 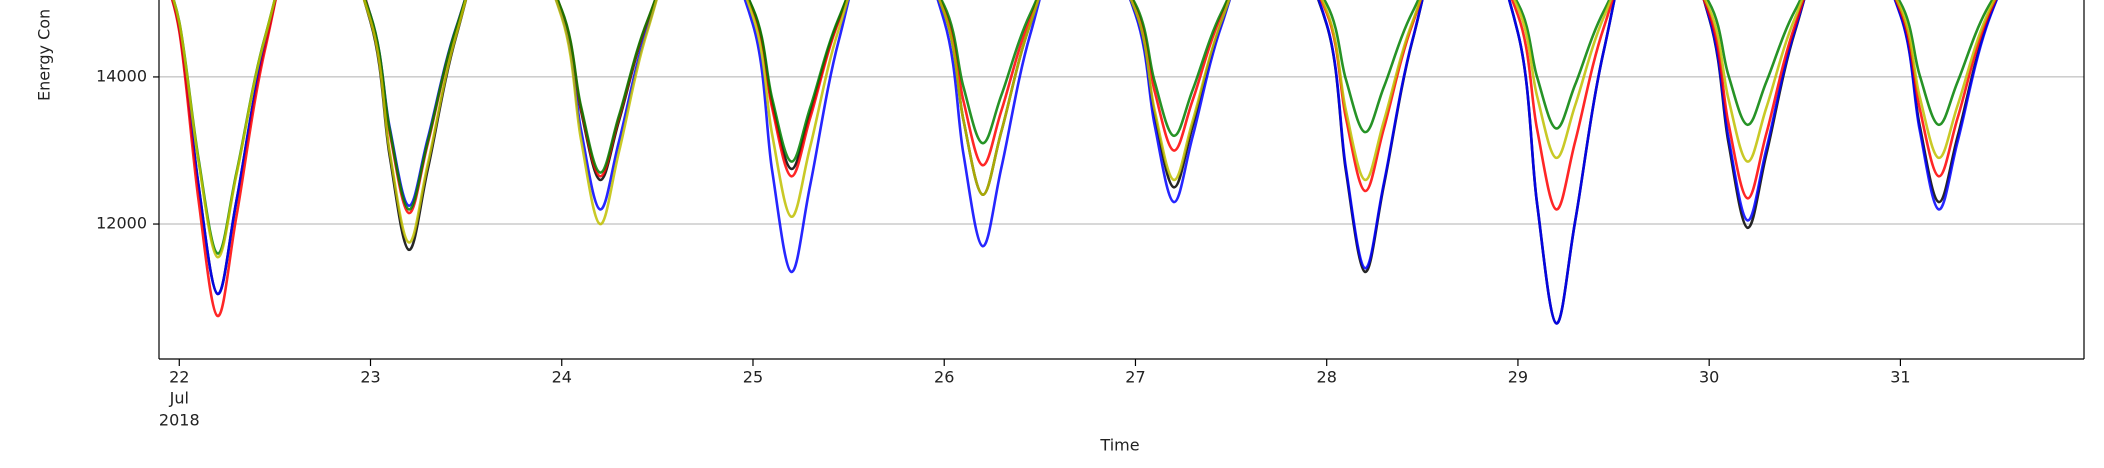 What do you see at coordinates (44, 55) in the screenshot?
I see `y-axis-label: Energy Con` at bounding box center [44, 55].